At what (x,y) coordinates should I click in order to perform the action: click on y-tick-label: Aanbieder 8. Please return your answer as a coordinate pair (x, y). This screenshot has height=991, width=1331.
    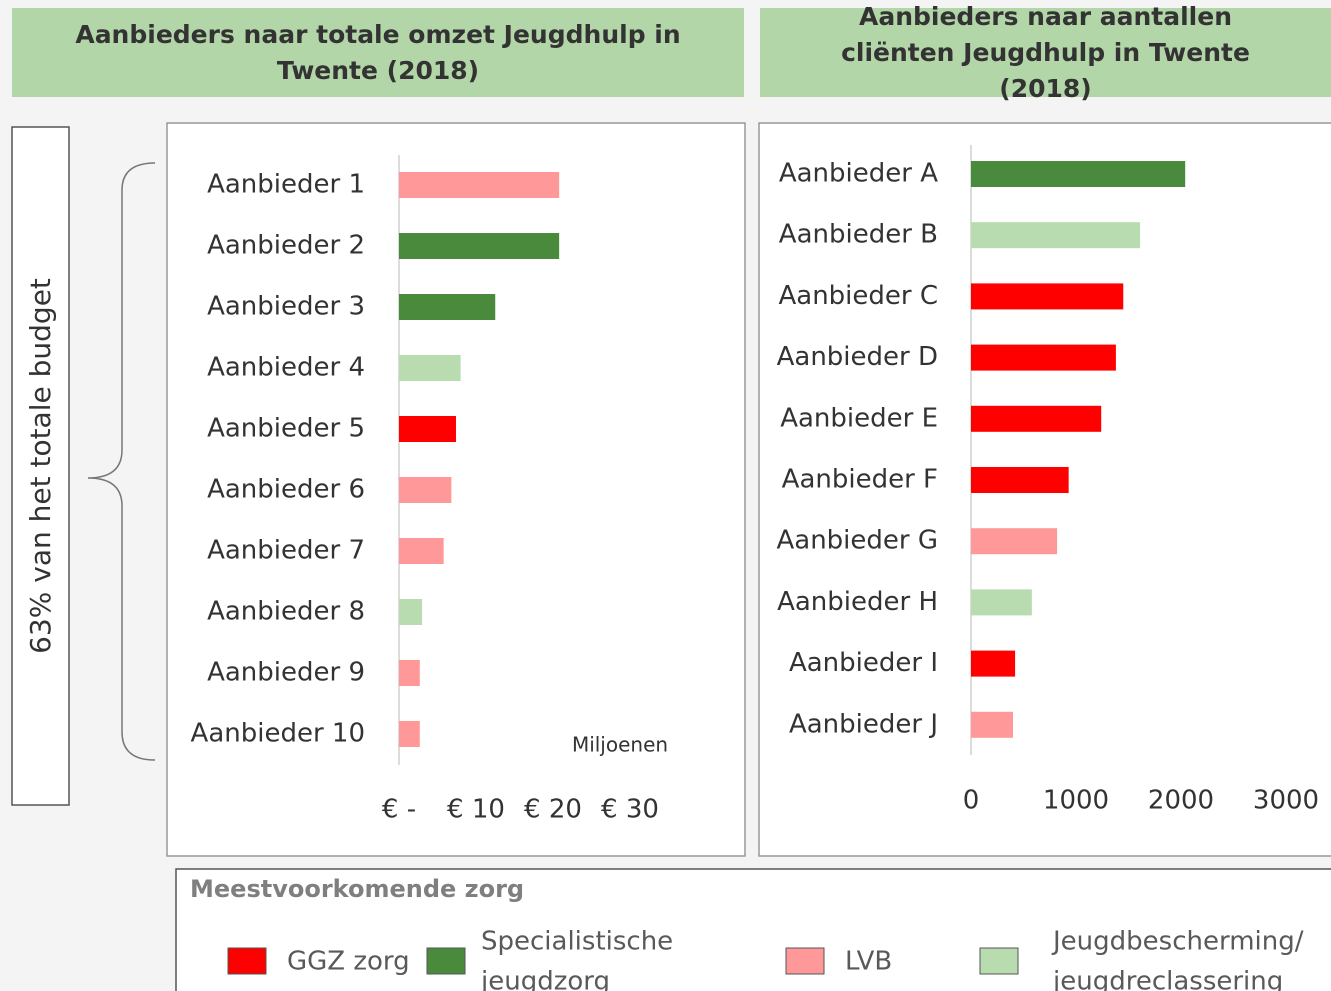
    Looking at the image, I should click on (286, 612).